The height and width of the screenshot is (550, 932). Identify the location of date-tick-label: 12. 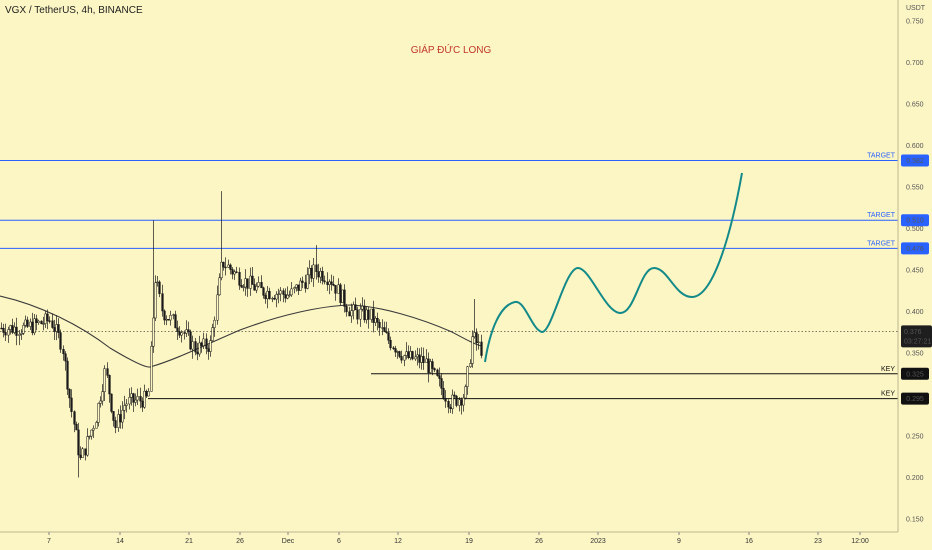
(398, 541).